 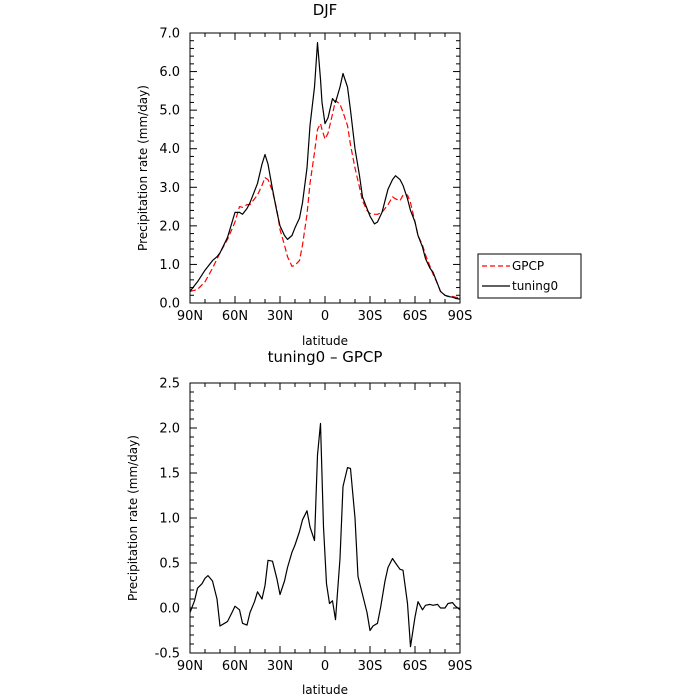 I want to click on legend: GPCP tuning0, so click(x=529, y=276).